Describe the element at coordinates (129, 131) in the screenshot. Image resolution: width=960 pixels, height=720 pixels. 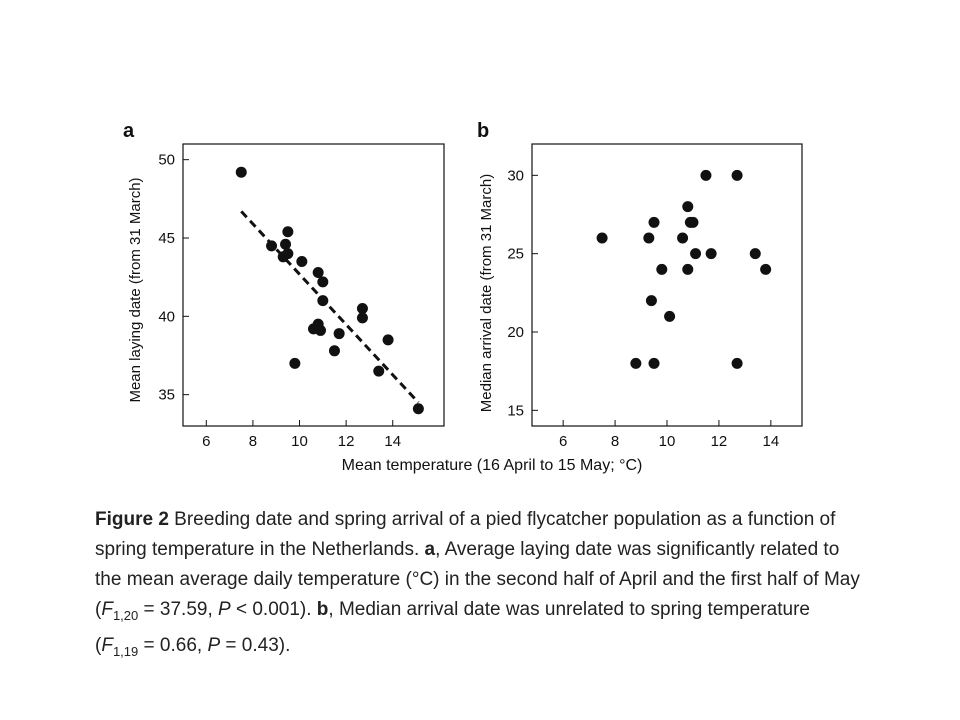
I see `panel-a-label: a` at that location.